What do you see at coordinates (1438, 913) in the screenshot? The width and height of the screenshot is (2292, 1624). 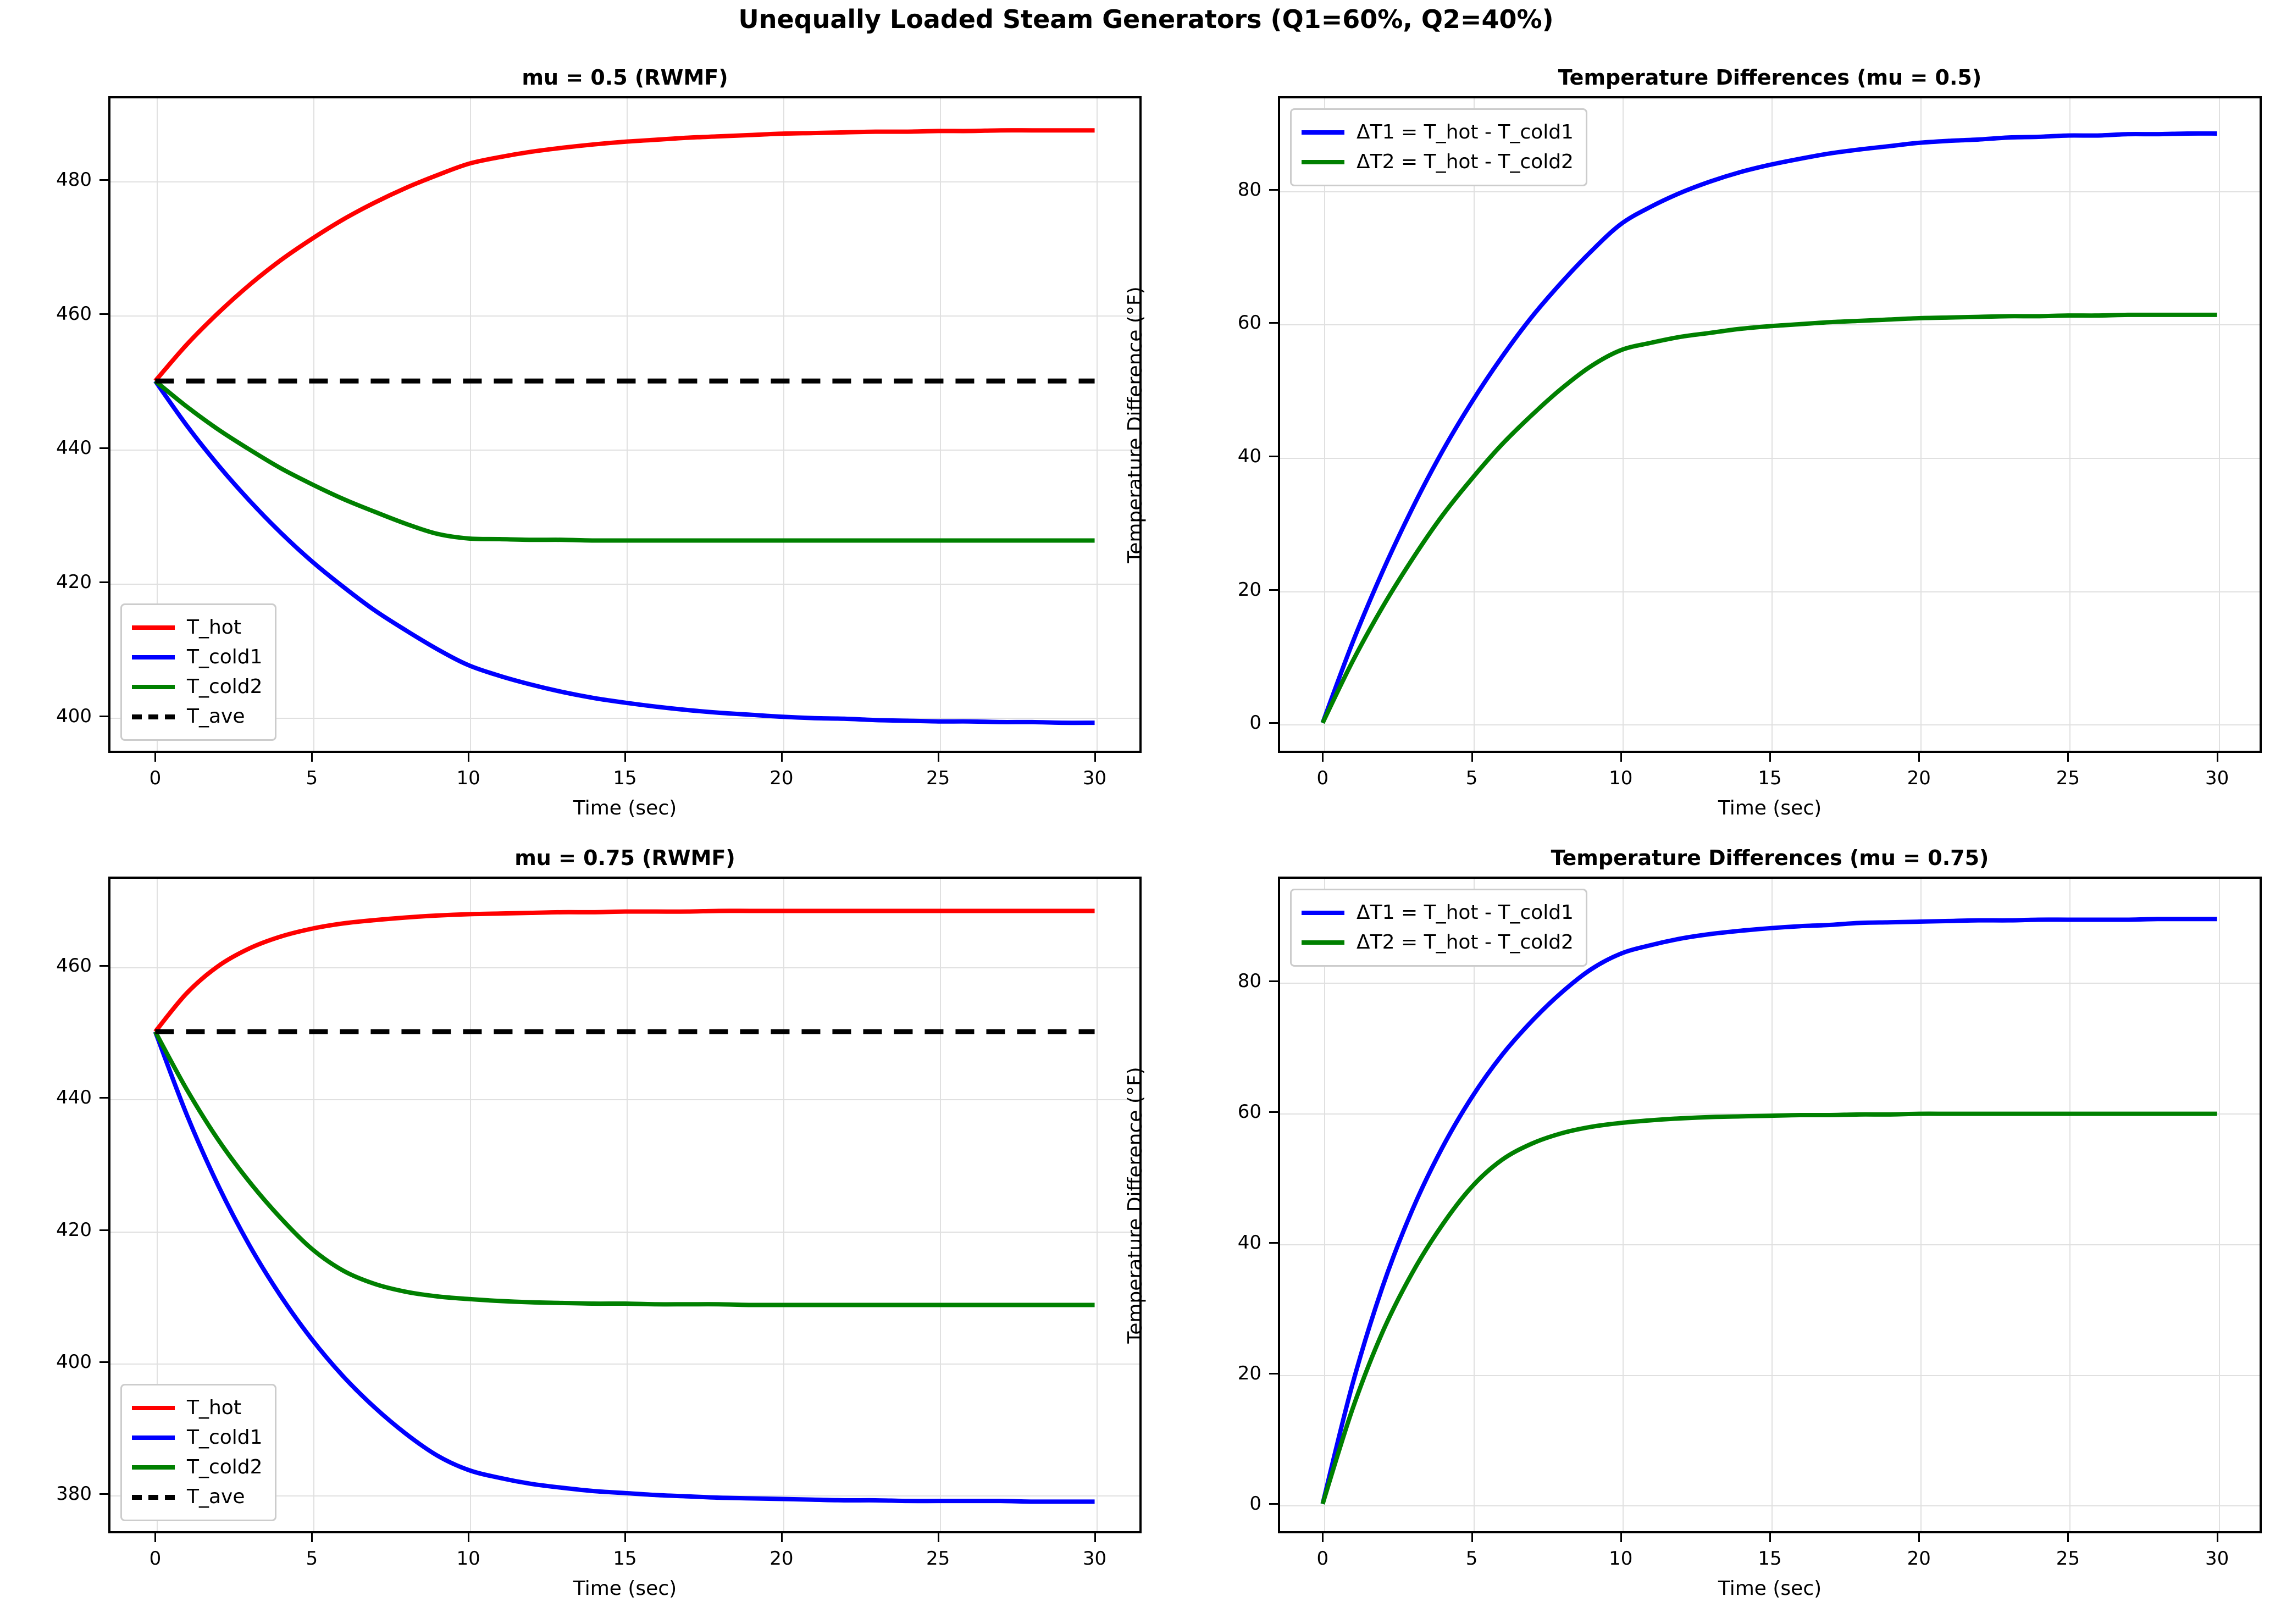 I see `legend-item: ΔT1 = T_hot - T_cold1` at bounding box center [1438, 913].